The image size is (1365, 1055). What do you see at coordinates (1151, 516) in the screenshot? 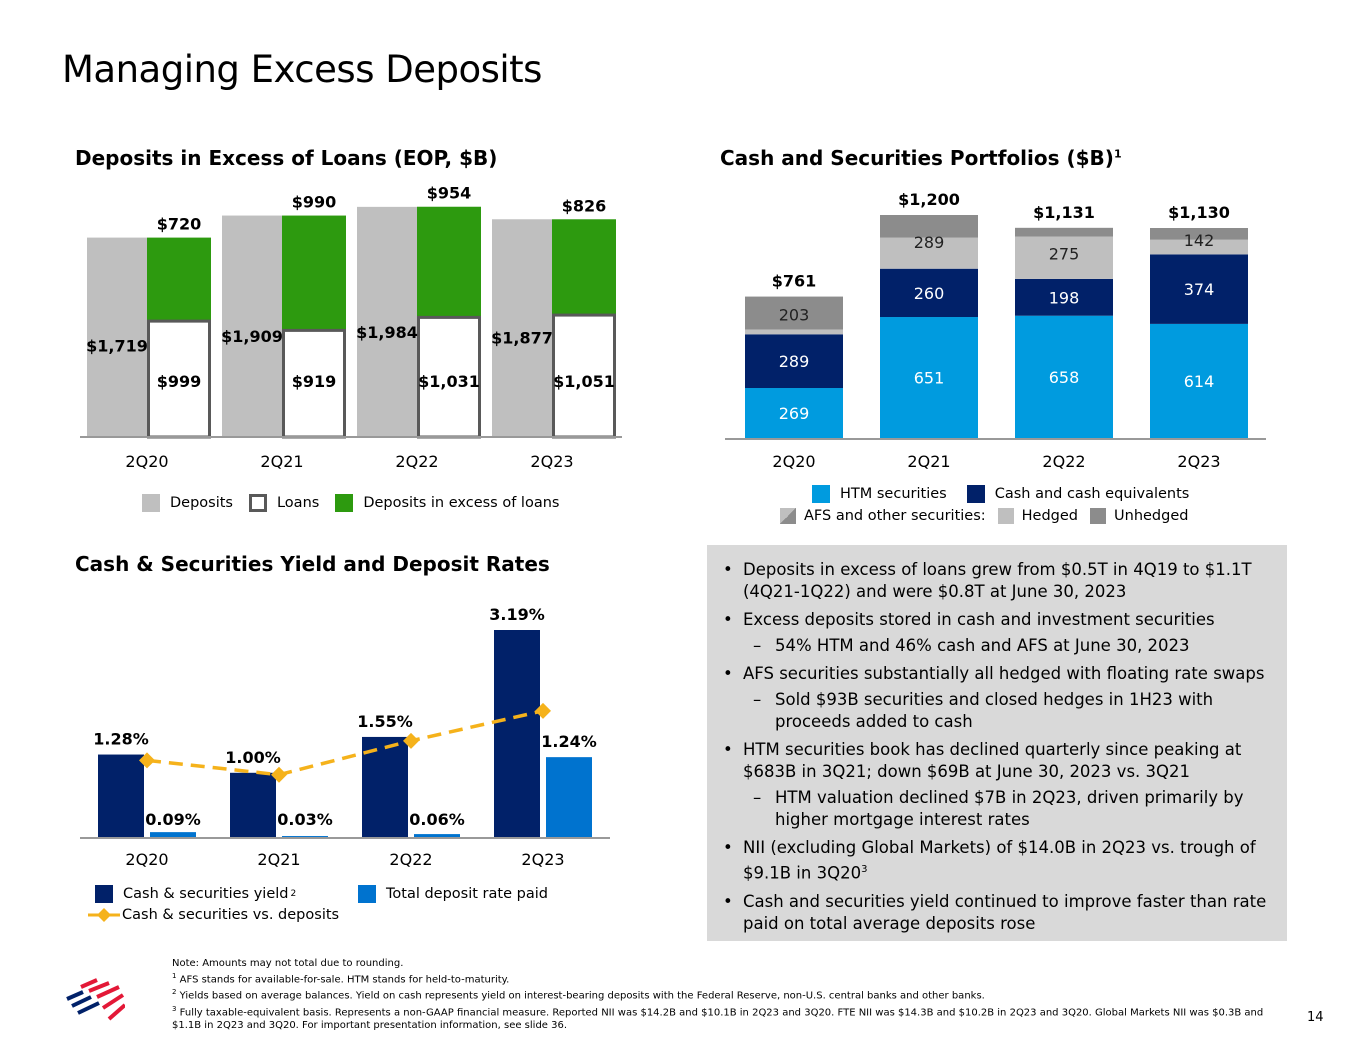
I see `legend-label-unhedged: Unhedged` at bounding box center [1151, 516].